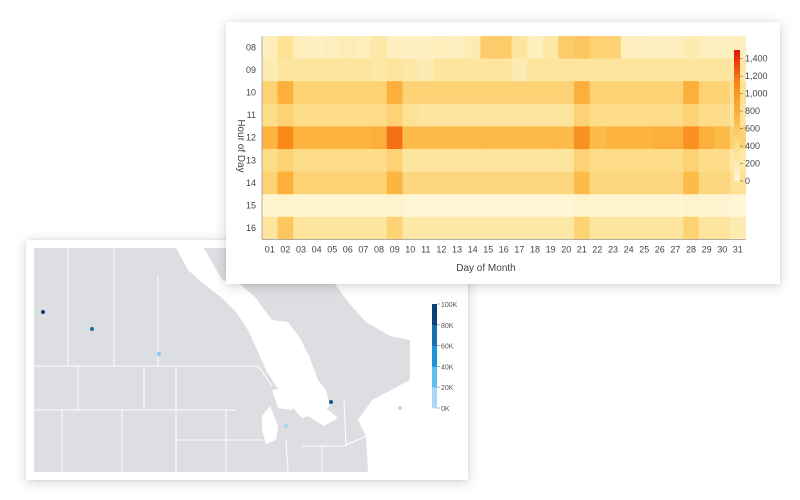 This screenshot has width=800, height=500. Describe the element at coordinates (613, 249) in the screenshot. I see `x-tick-label: 23` at that location.